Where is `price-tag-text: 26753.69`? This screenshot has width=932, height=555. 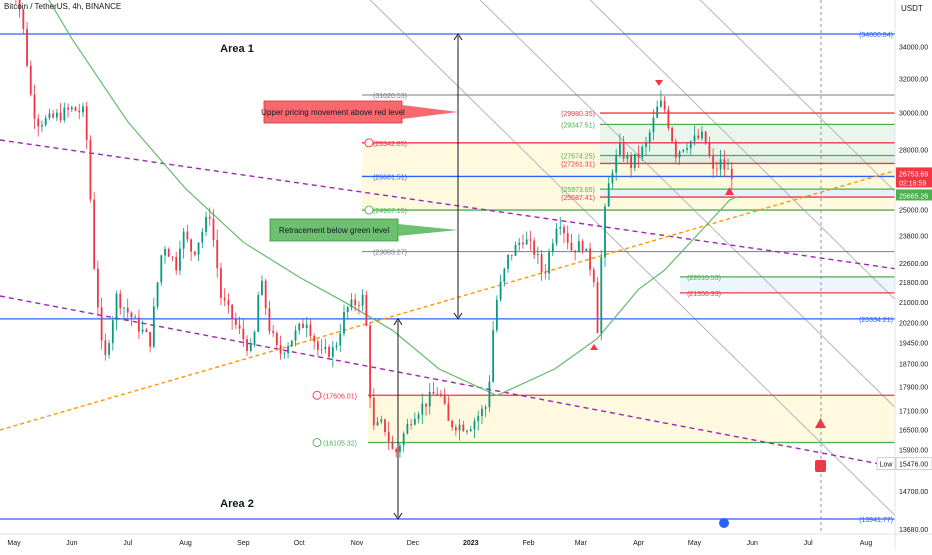 price-tag-text: 26753.69 is located at coordinates (913, 174).